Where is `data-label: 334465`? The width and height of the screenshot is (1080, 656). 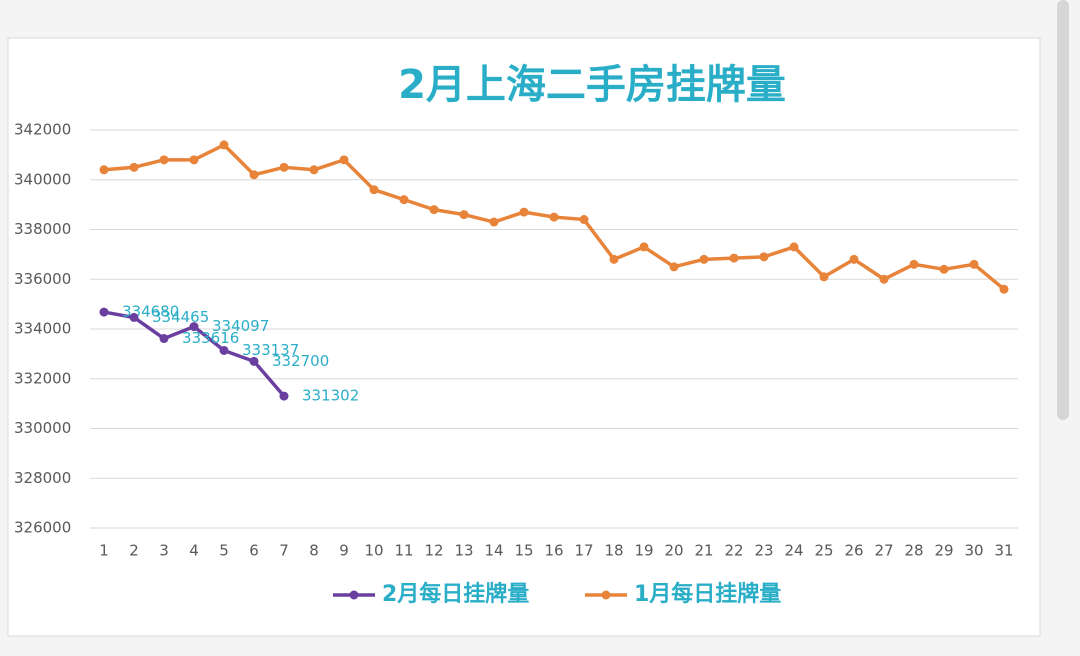 data-label: 334465 is located at coordinates (180, 317).